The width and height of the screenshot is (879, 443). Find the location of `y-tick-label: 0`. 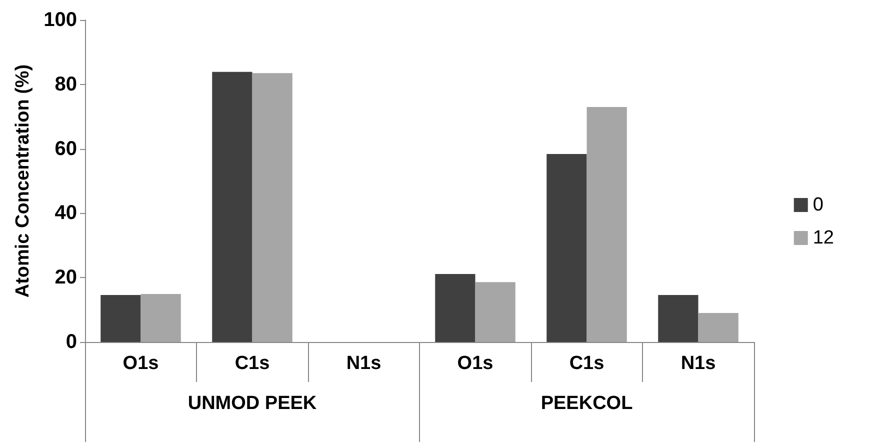

y-tick-label: 0 is located at coordinates (71, 342).